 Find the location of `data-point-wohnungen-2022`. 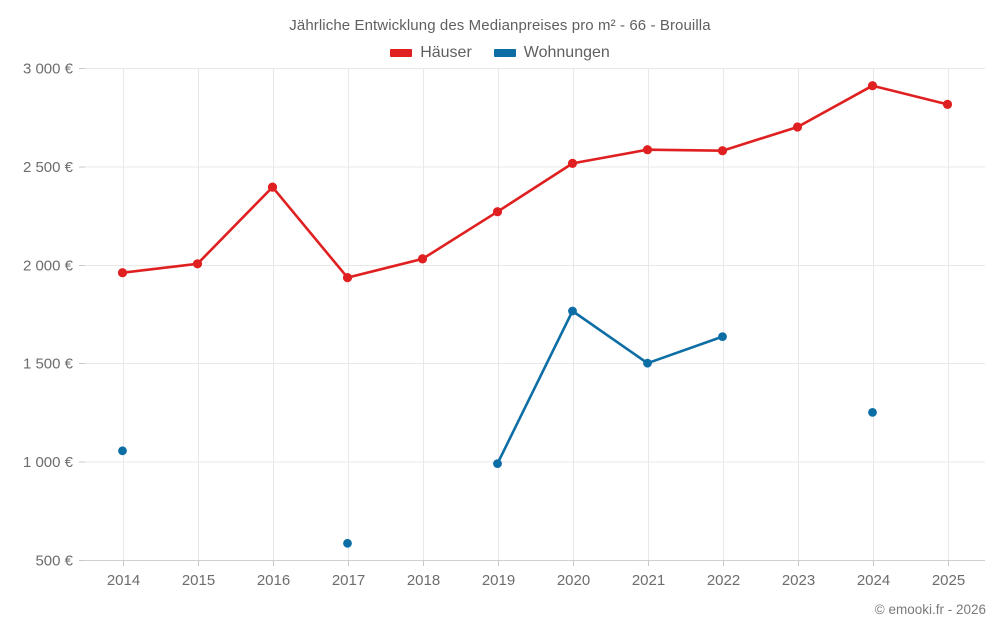

data-point-wohnungen-2022 is located at coordinates (722, 336).